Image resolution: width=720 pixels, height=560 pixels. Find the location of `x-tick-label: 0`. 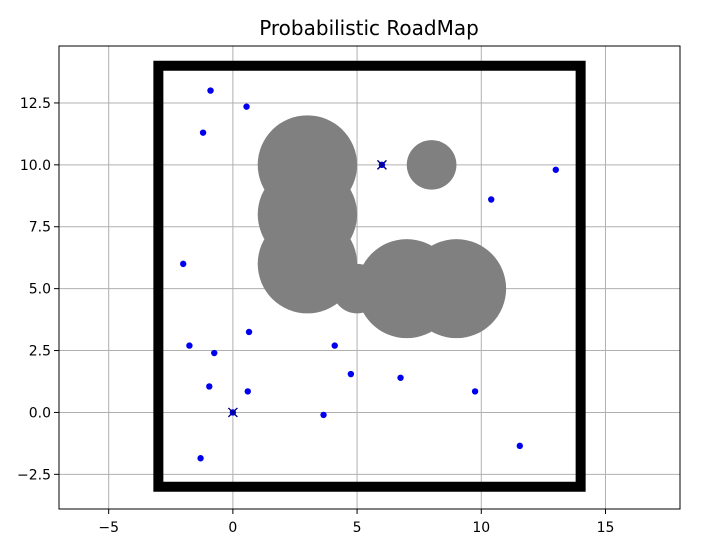

x-tick-label: 0 is located at coordinates (232, 528).